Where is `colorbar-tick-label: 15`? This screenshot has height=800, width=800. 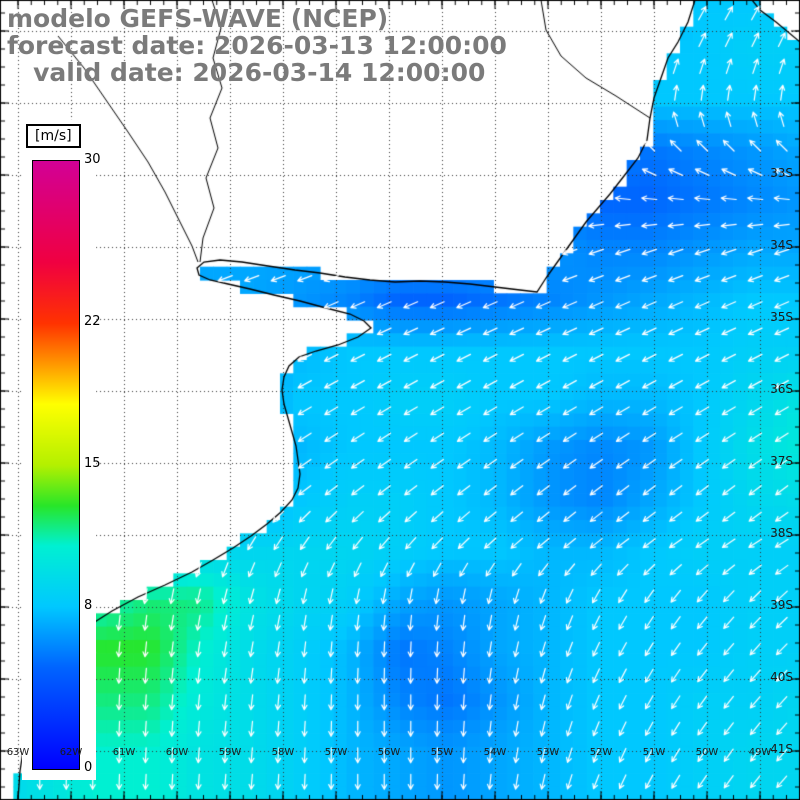
colorbar-tick-label: 15 is located at coordinates (92, 463).